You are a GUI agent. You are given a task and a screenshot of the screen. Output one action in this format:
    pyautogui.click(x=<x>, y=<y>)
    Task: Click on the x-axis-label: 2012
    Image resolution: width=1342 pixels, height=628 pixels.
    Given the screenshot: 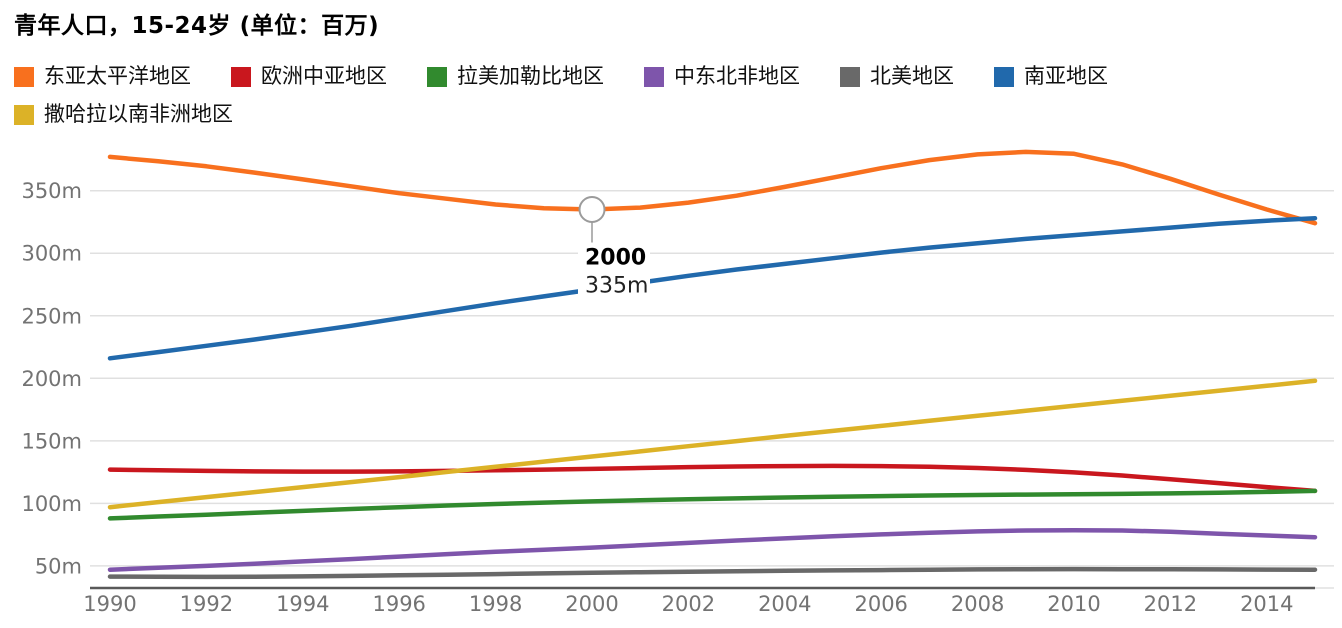 What is the action you would take?
    pyautogui.click(x=1170, y=604)
    